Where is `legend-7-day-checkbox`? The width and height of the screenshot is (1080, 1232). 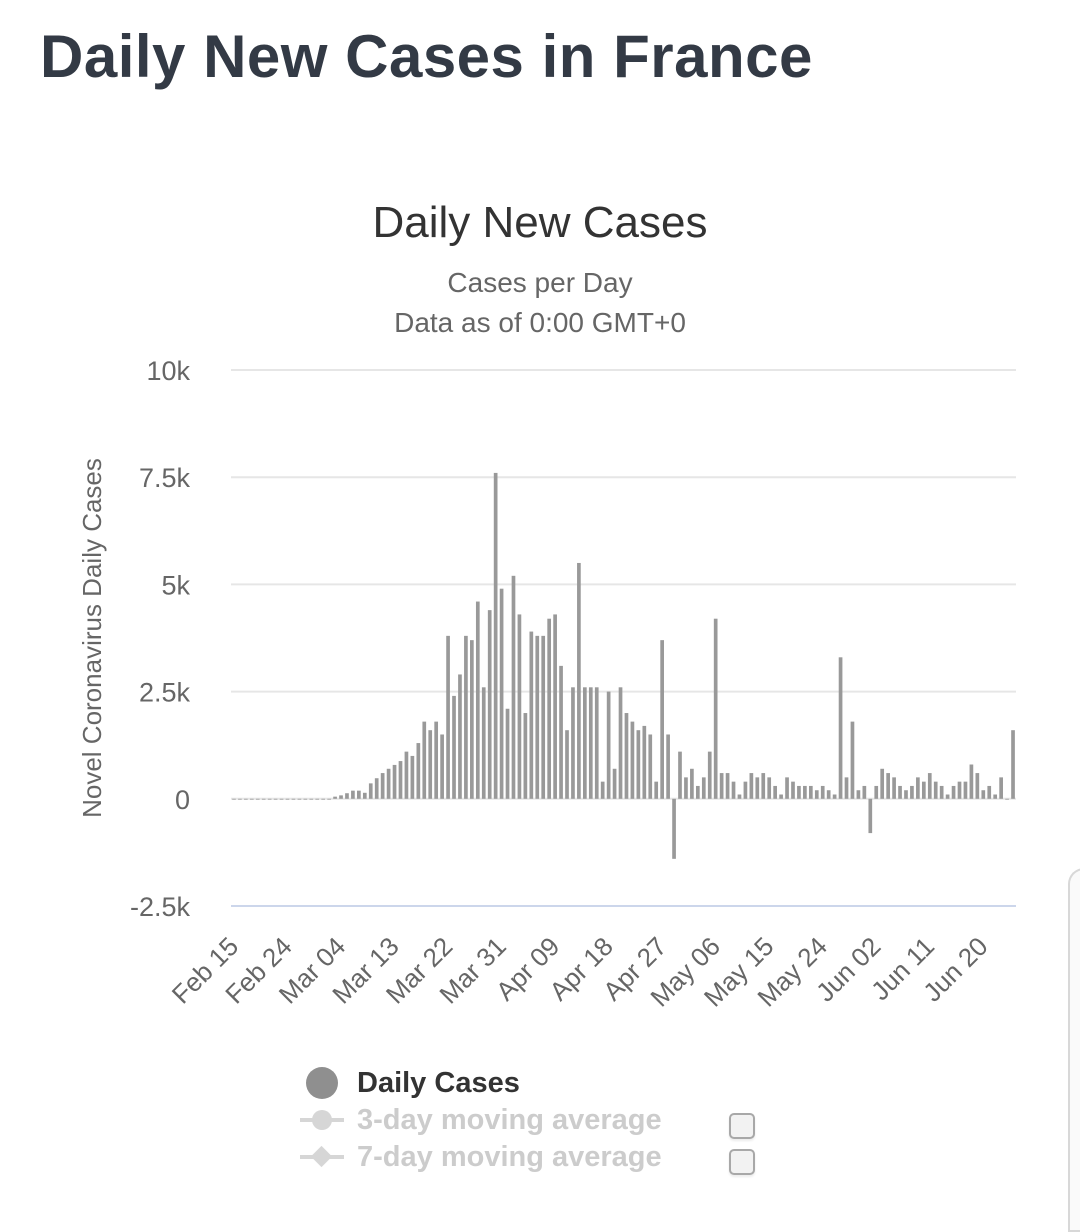 legend-7-day-checkbox is located at coordinates (742, 1162).